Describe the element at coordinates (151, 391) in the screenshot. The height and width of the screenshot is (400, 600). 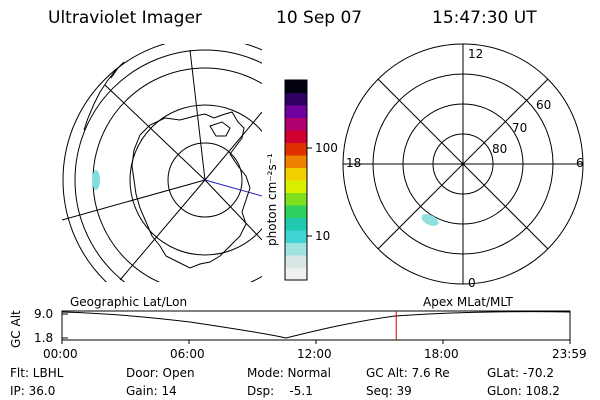
I see `info-gain: Gain: 14` at that location.